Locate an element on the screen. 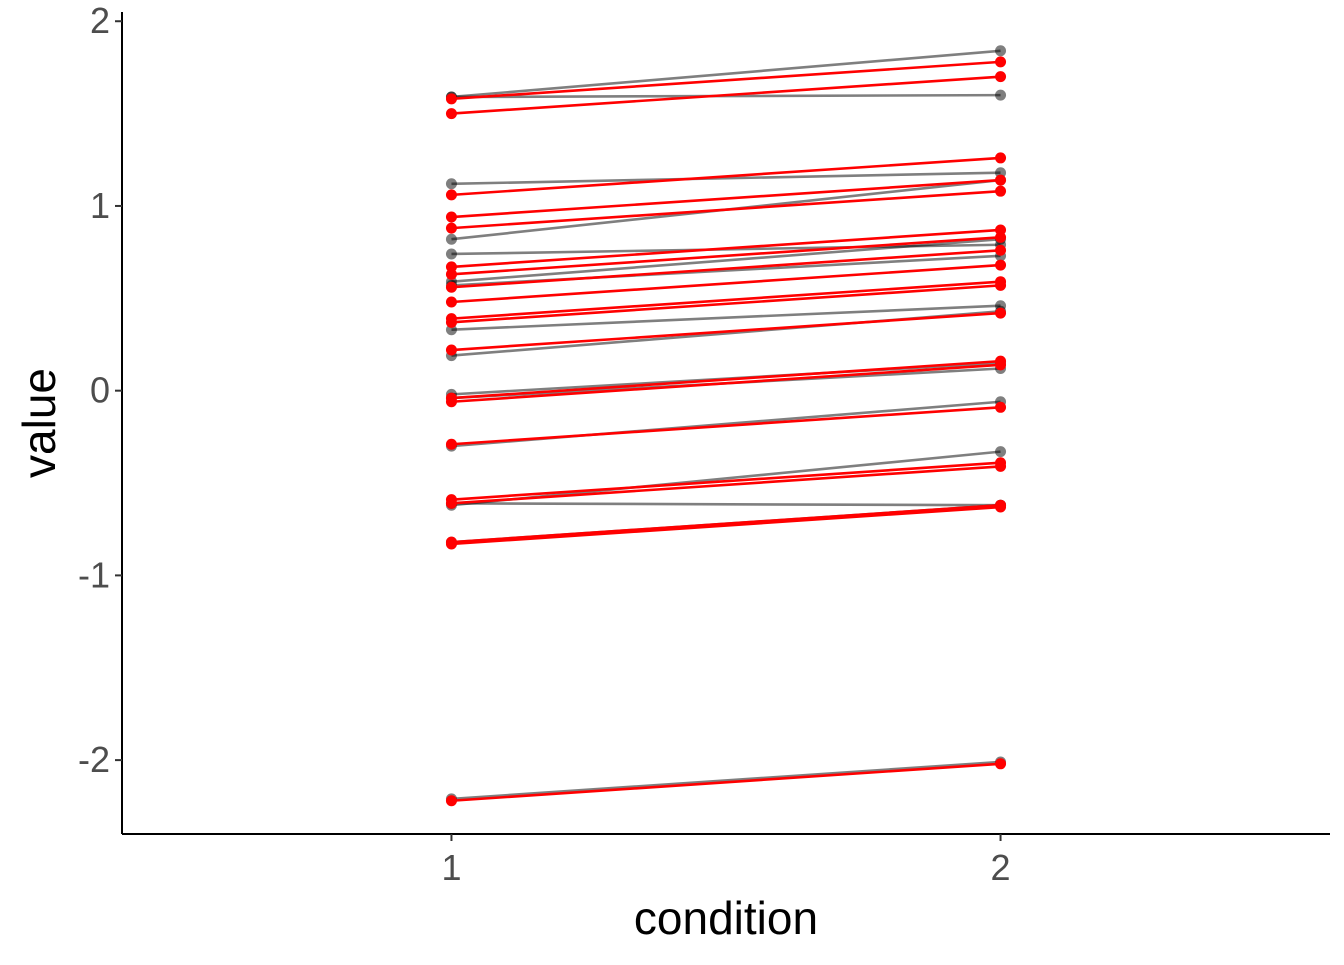  x-axis-title: condition is located at coordinates (726, 918).